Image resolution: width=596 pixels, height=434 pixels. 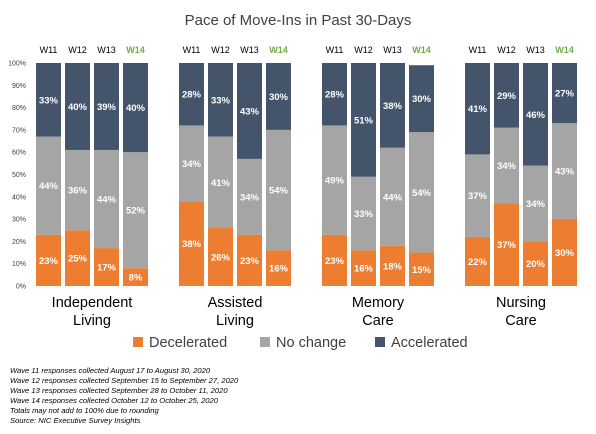 I want to click on data-label: 17%, so click(x=107, y=268).